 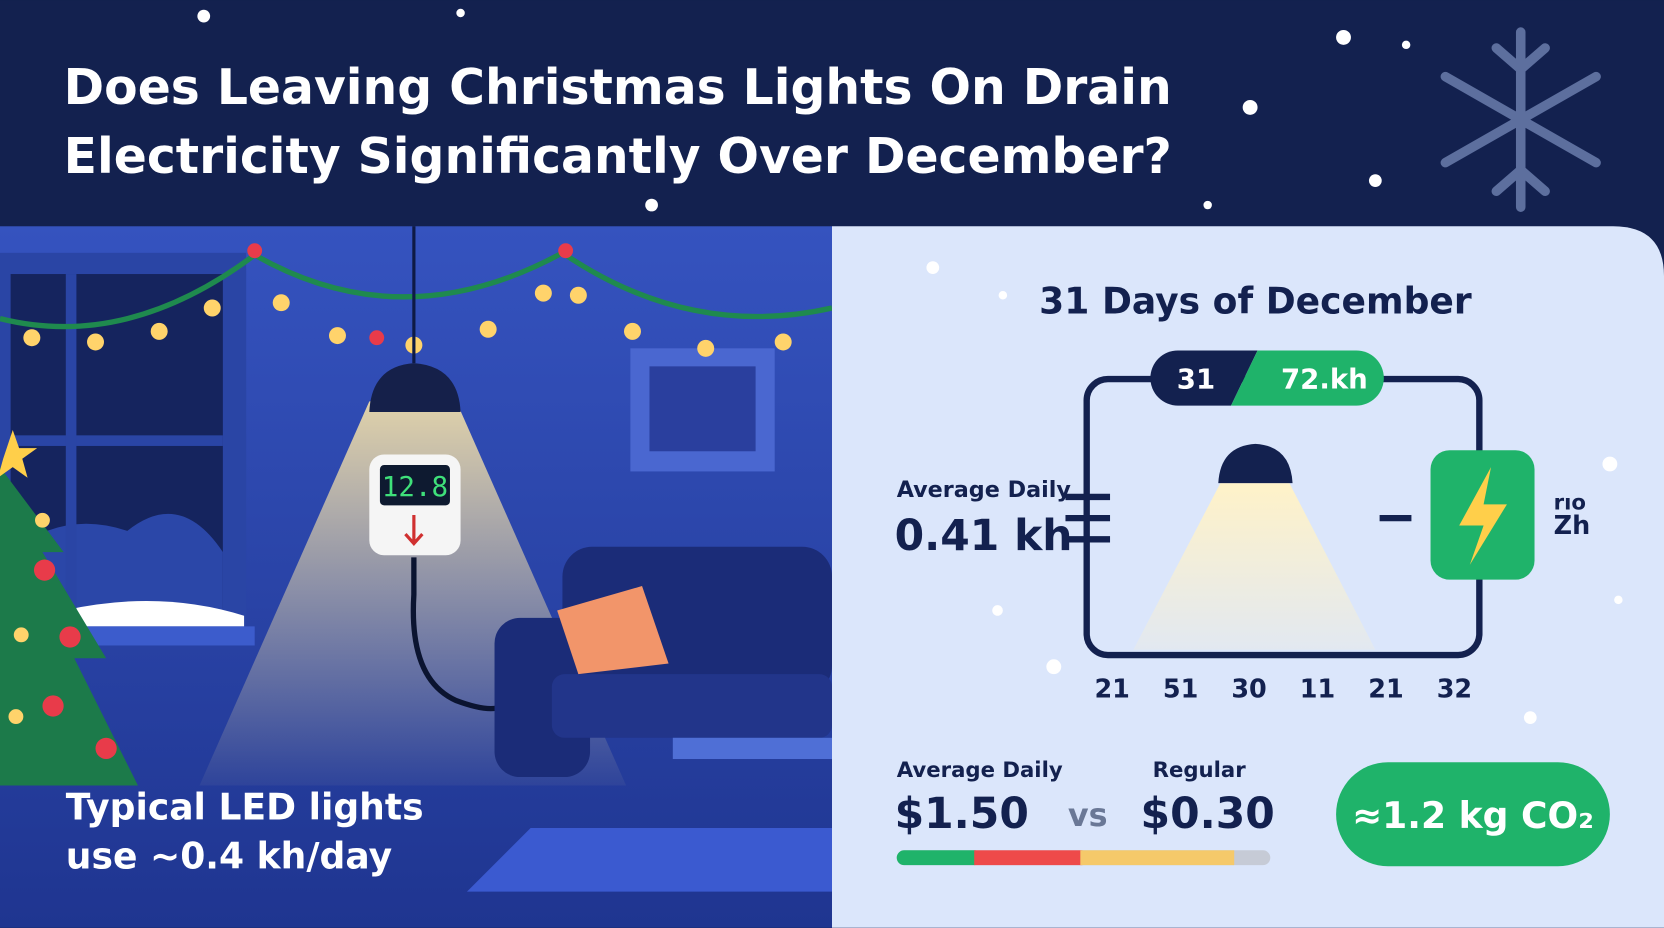 I want to click on panel-lamp, so click(x=1255, y=463).